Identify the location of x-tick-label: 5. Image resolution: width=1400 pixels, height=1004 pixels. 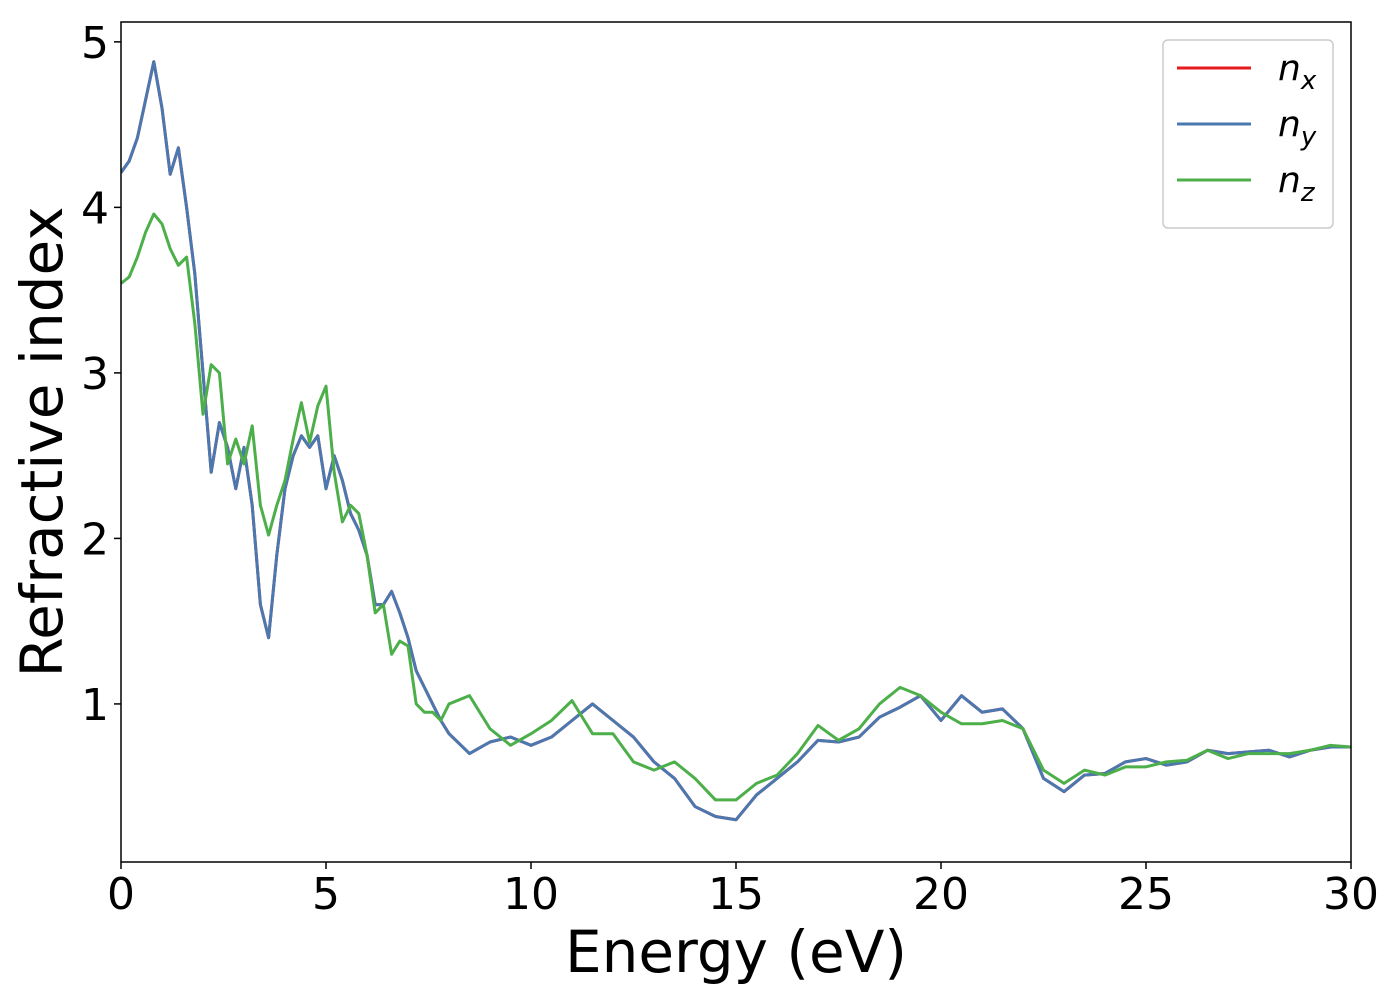
(326, 894).